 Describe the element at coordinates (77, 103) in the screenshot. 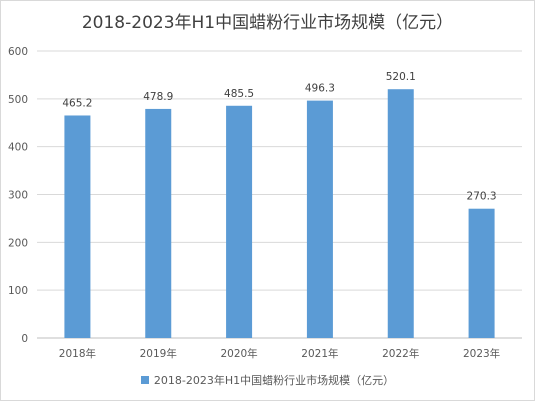

I see `data-label: 465.2` at that location.